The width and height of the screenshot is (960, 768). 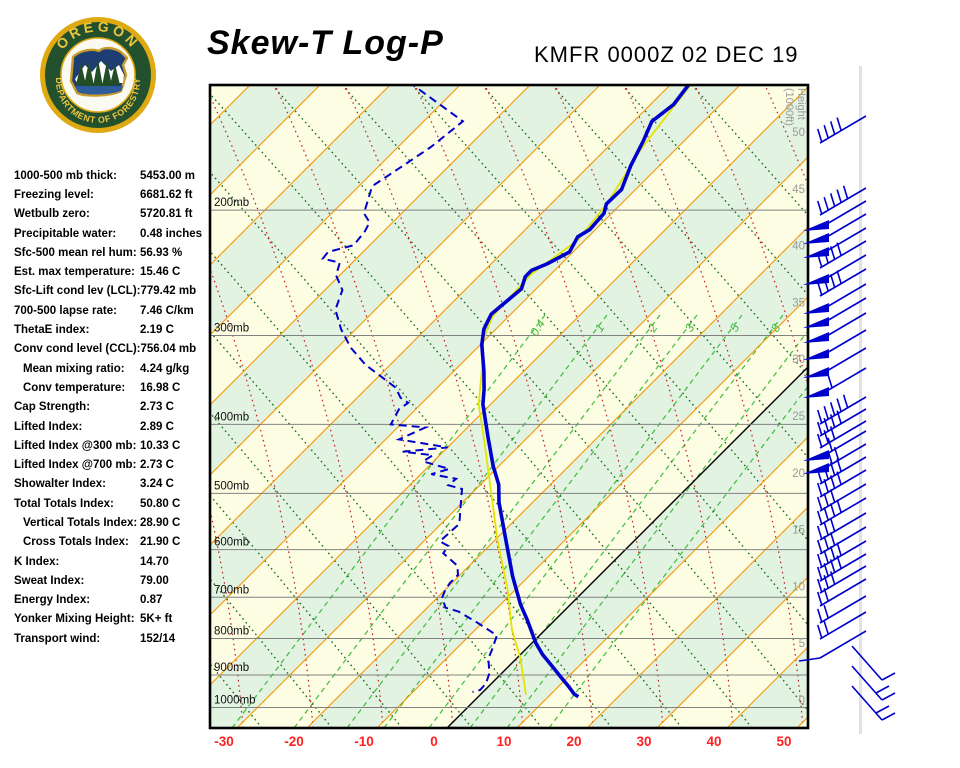 I want to click on index-label: 1000-500 mb thick:, so click(x=65, y=175).